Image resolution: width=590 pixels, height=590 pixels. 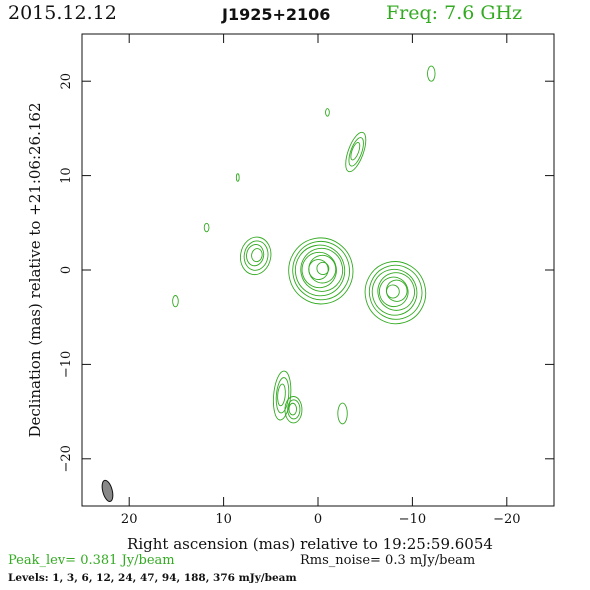 What do you see at coordinates (66, 81) in the screenshot?
I see `y-tick-label: 20` at bounding box center [66, 81].